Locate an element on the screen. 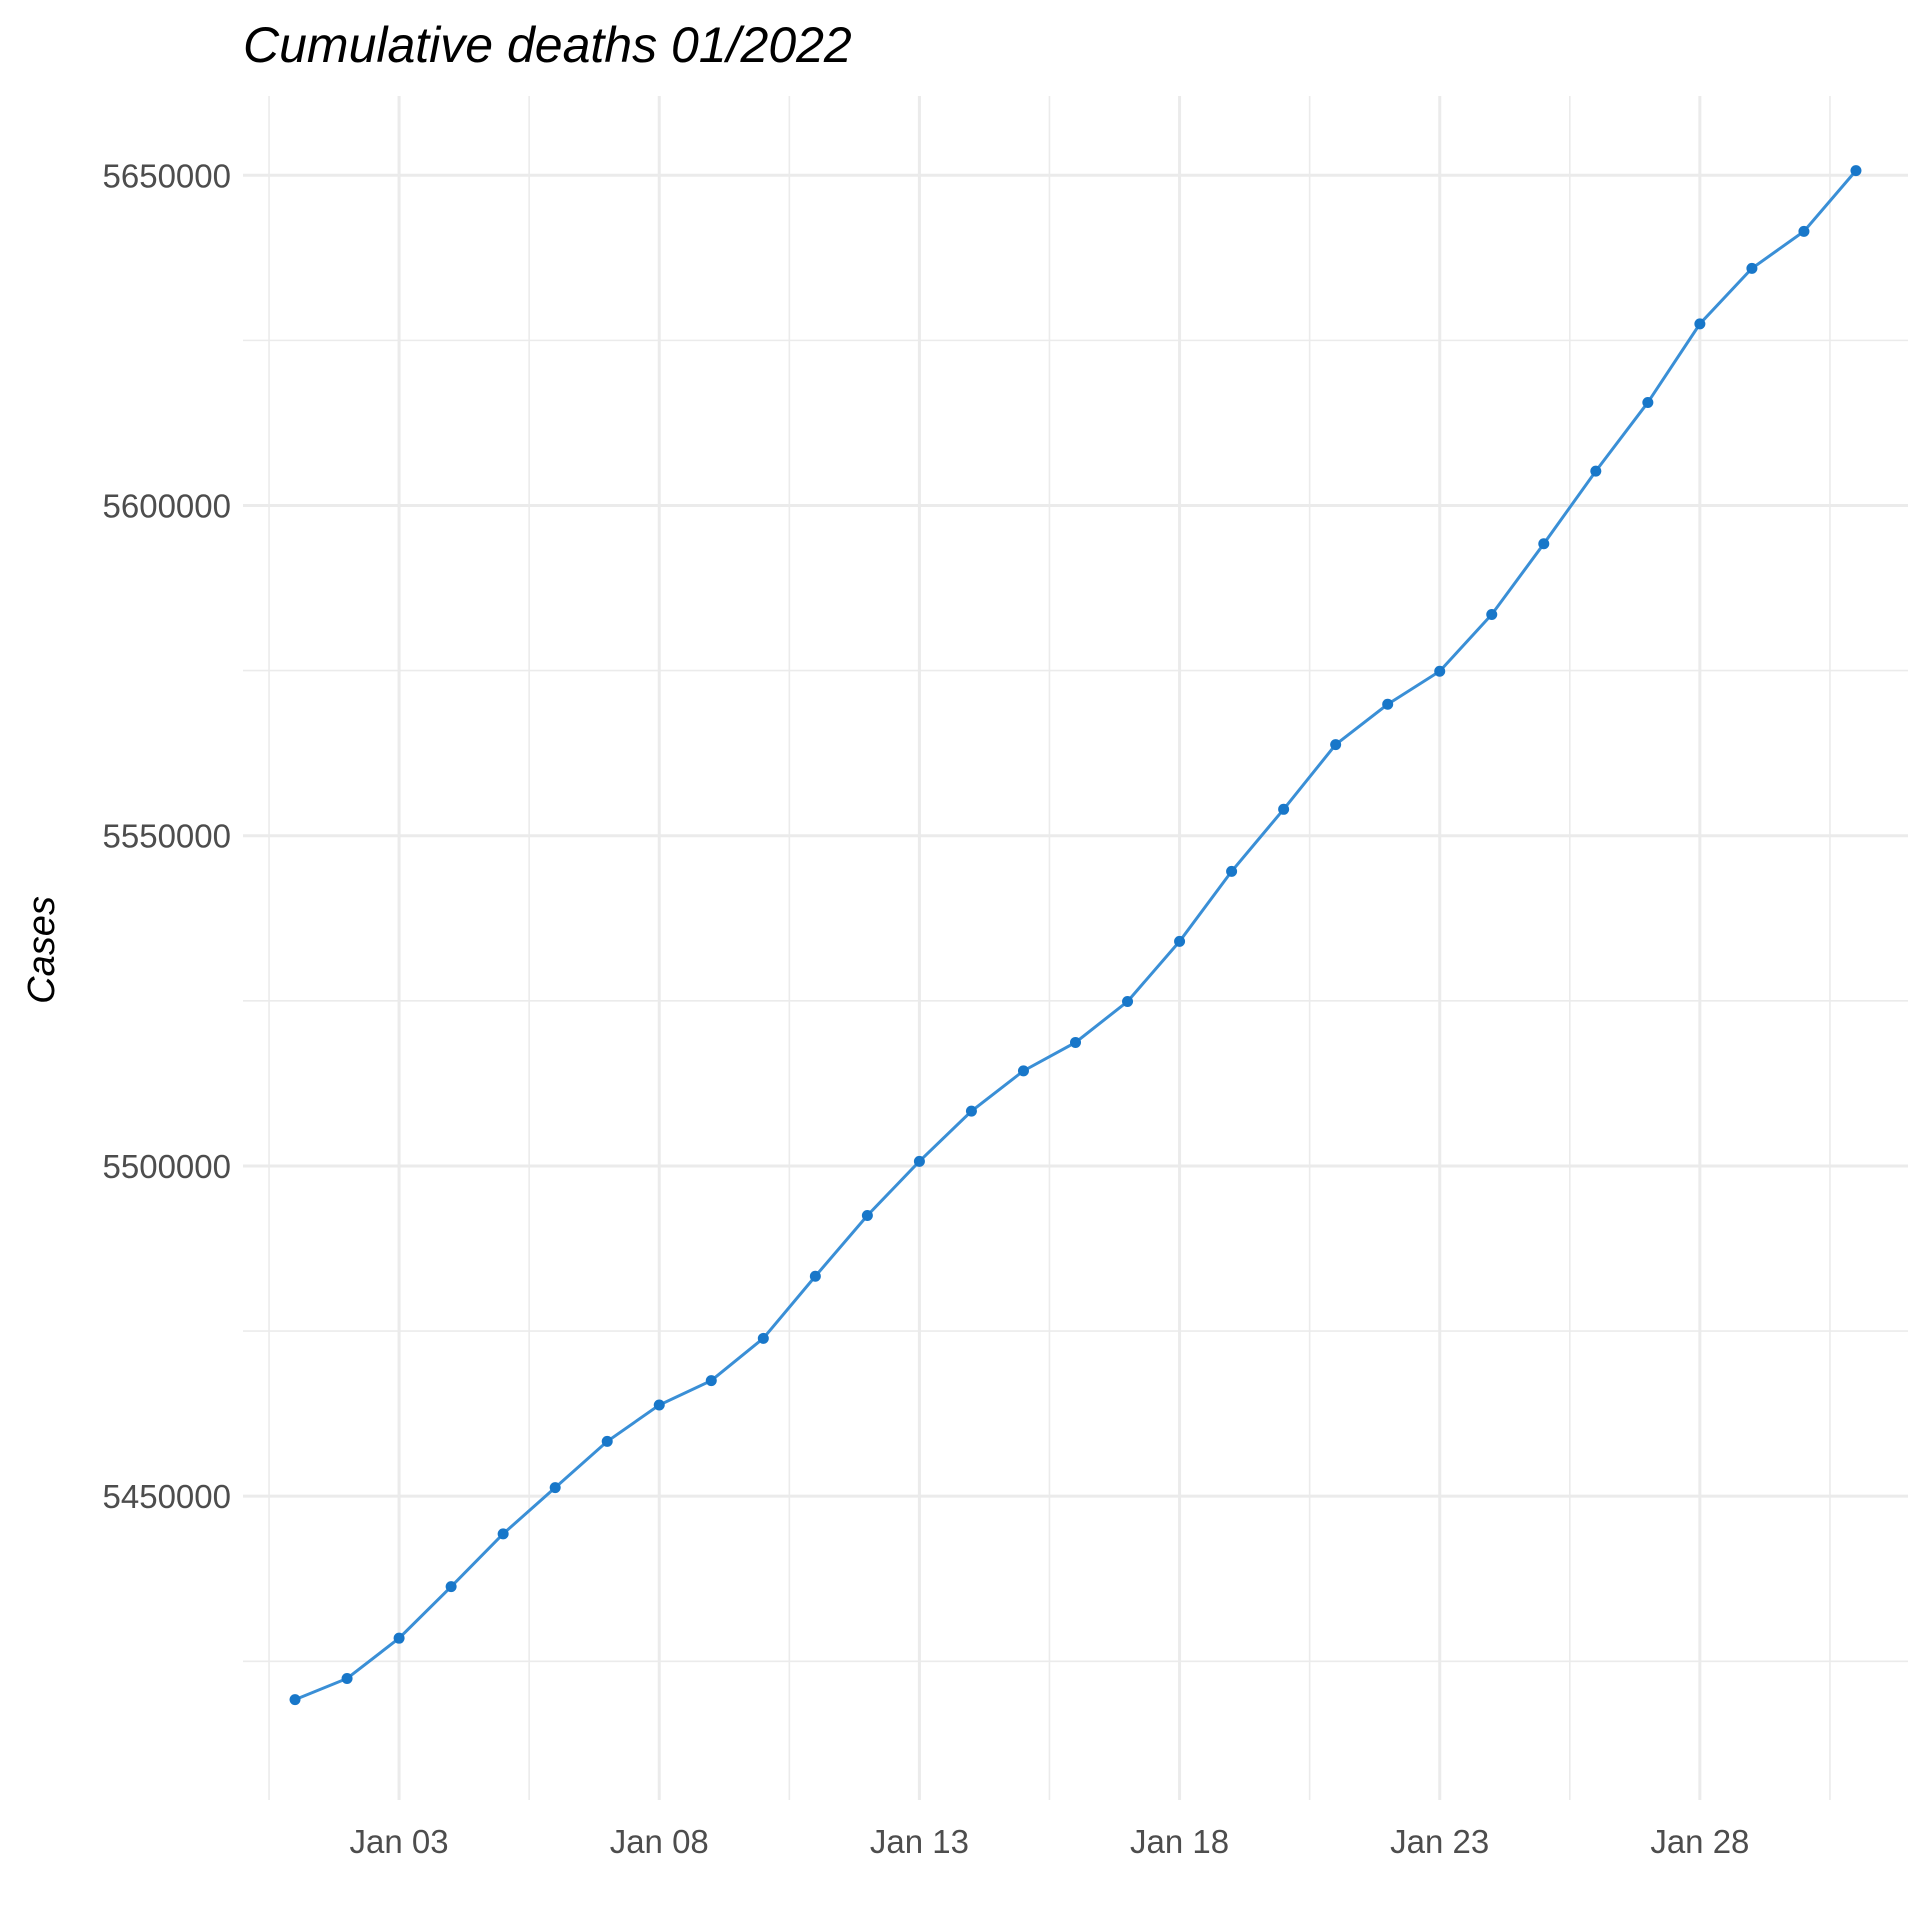 The image size is (1920, 1920). chart-title: Cumulative deaths 01/2022 is located at coordinates (547, 45).